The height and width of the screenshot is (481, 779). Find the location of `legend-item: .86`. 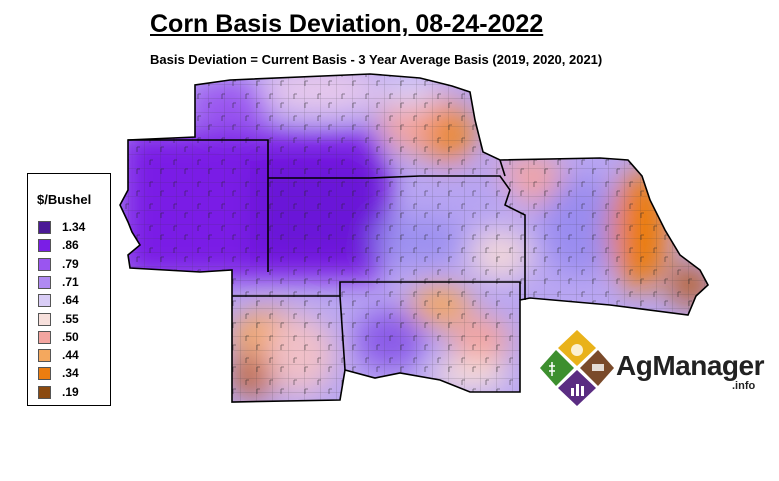

legend-item: .86 is located at coordinates (73, 246).